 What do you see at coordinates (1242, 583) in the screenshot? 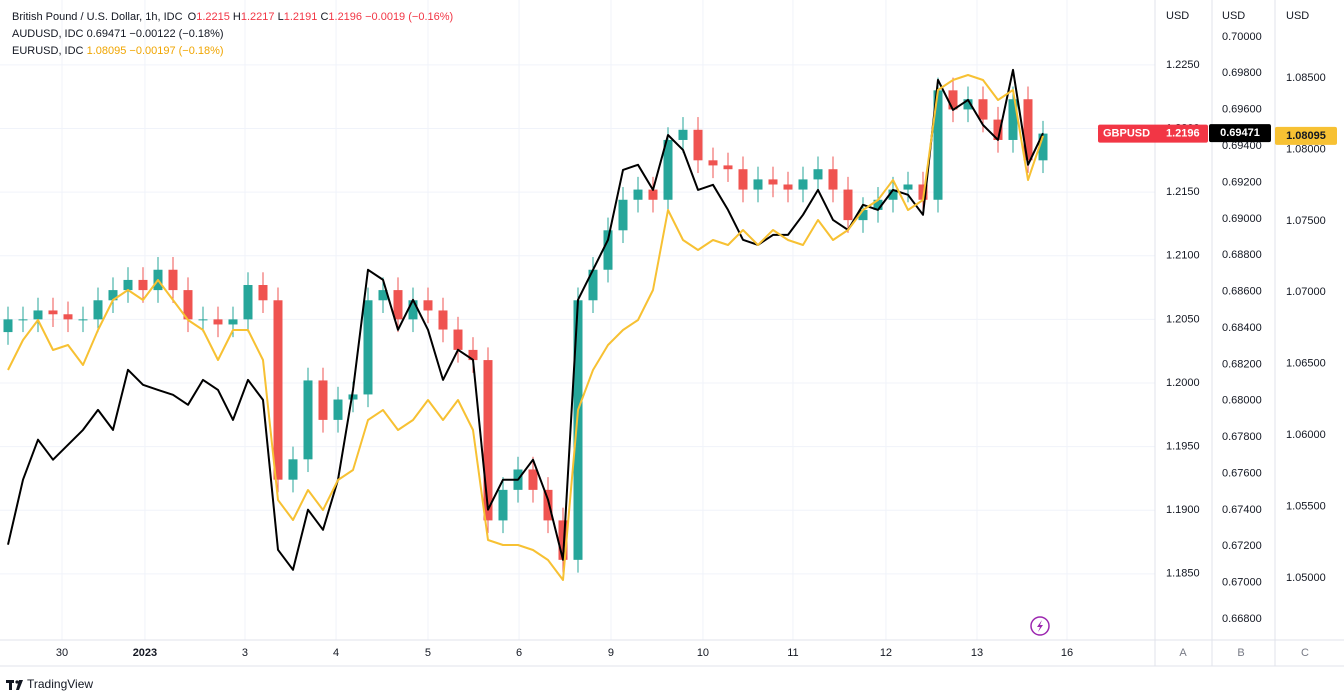
I see `y2-tick-label: 0.67000` at bounding box center [1242, 583].